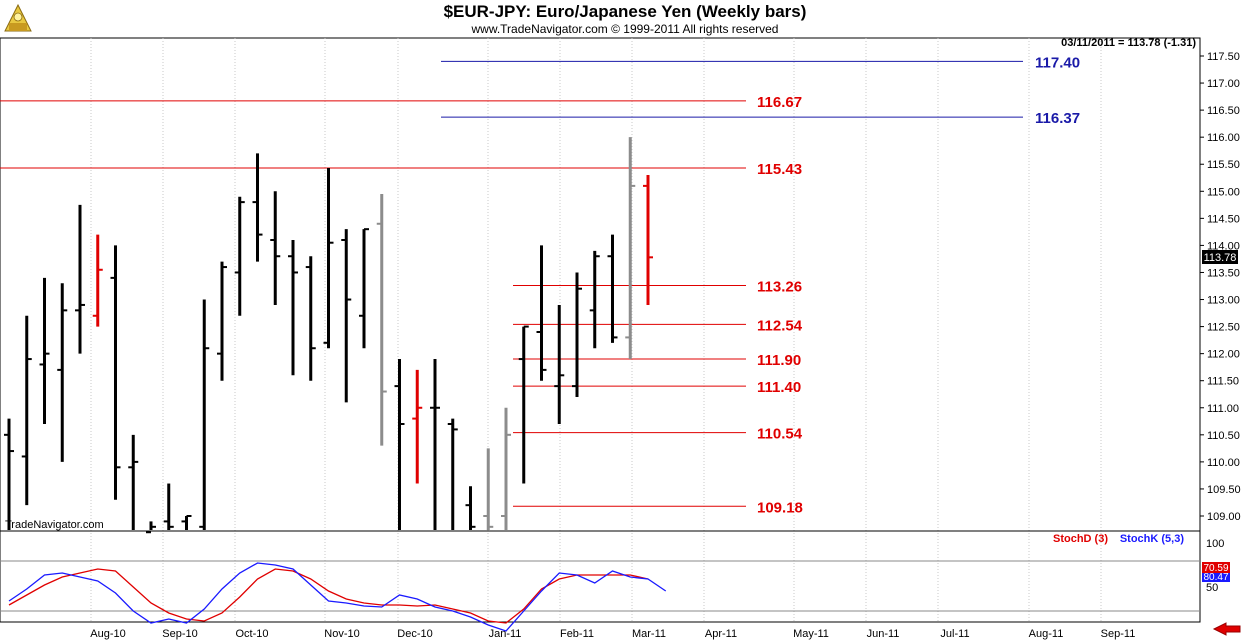 This screenshot has height=643, width=1250. Describe the element at coordinates (179, 634) in the screenshot. I see `x-tick-label: Sep-10` at that location.